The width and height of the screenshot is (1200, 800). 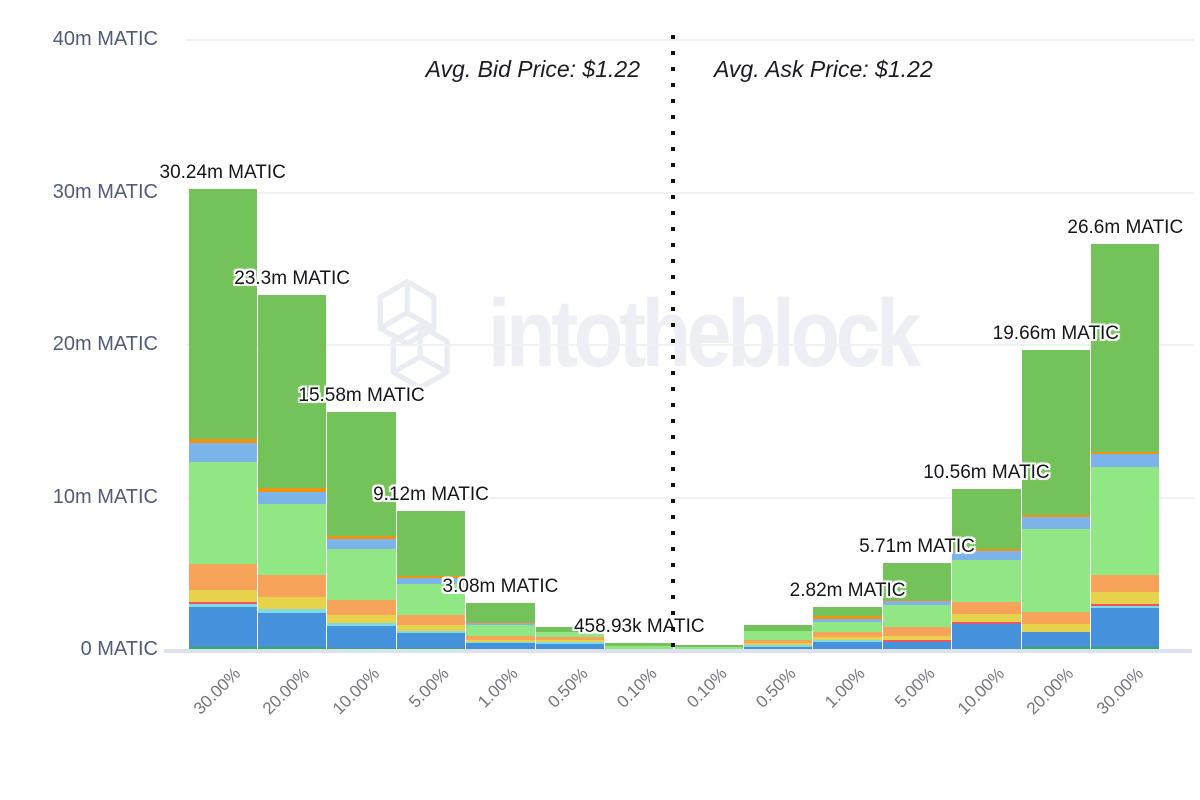 What do you see at coordinates (678, 651) in the screenshot?
I see `x-axis-line` at bounding box center [678, 651].